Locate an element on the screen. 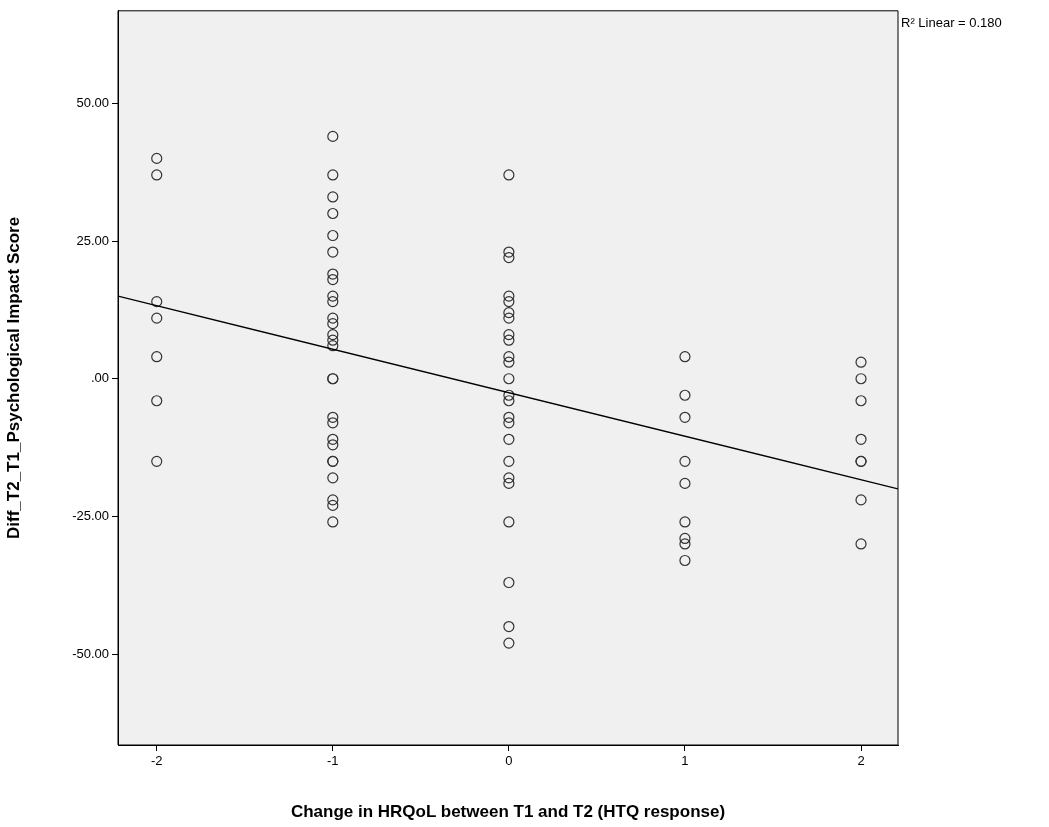  x-tick-label: 0 is located at coordinates (509, 761).